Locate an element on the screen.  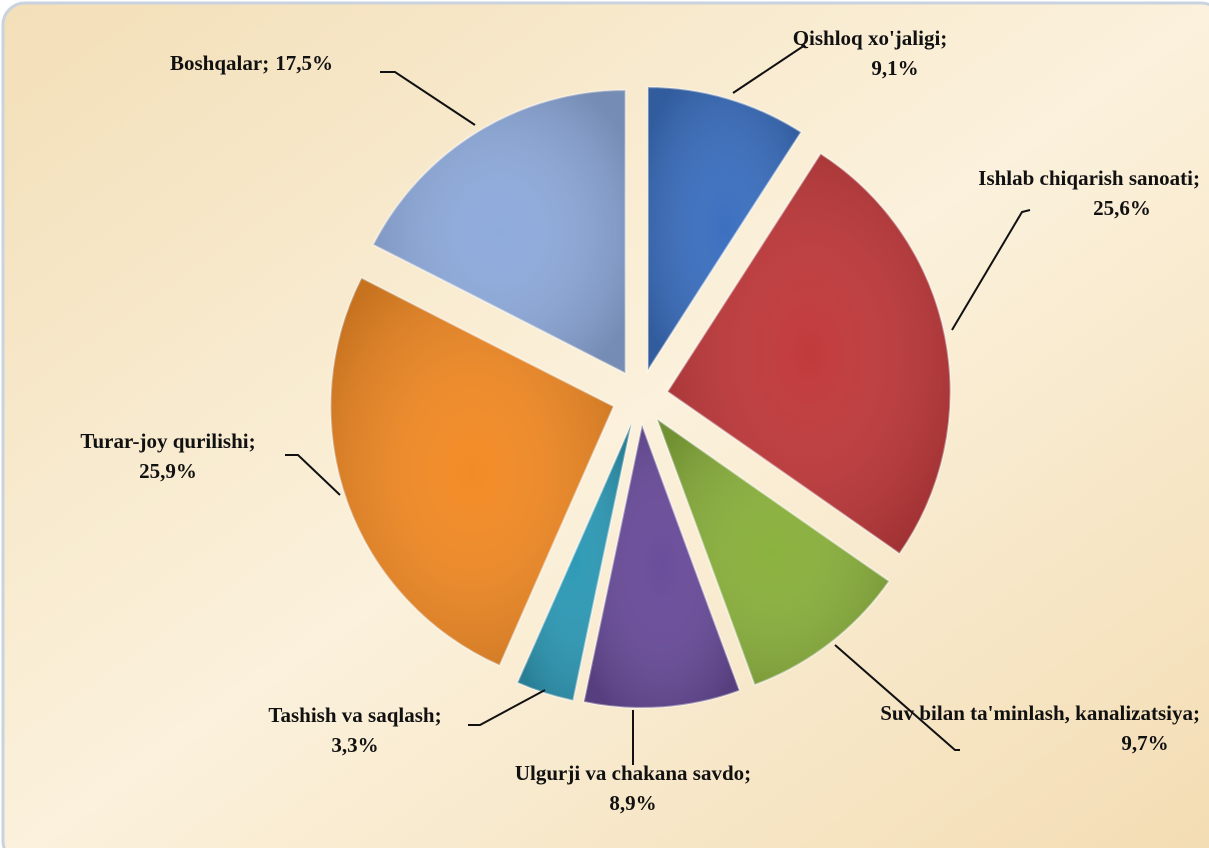
category-label: Turar-joy qurilishi; is located at coordinates (167, 441).